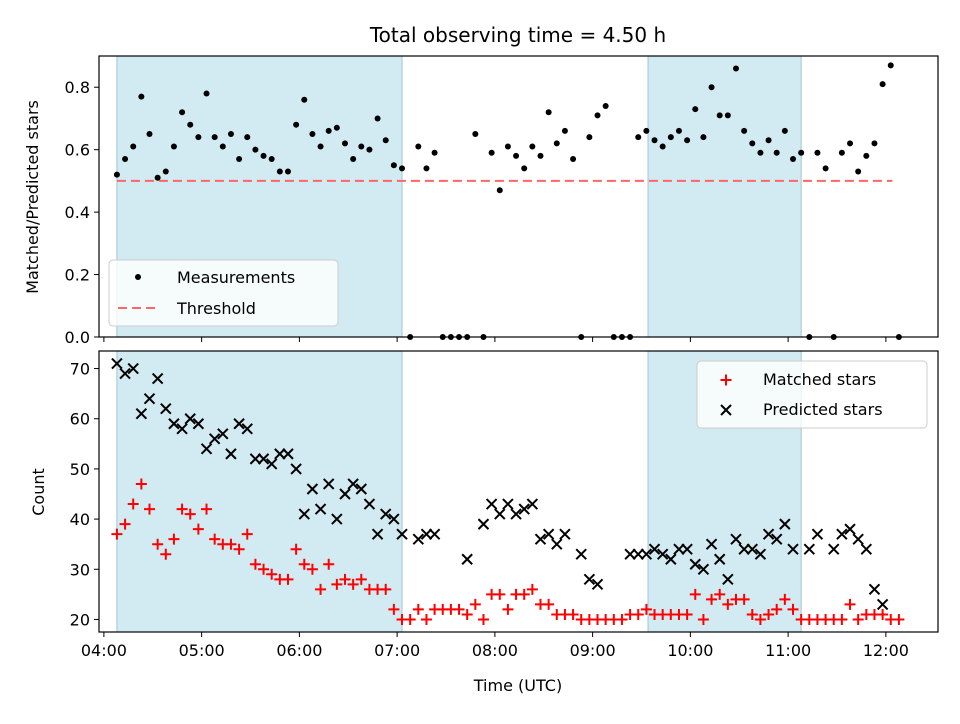  Describe the element at coordinates (726, 410) in the screenshot. I see `legend-predicted-marker` at that location.